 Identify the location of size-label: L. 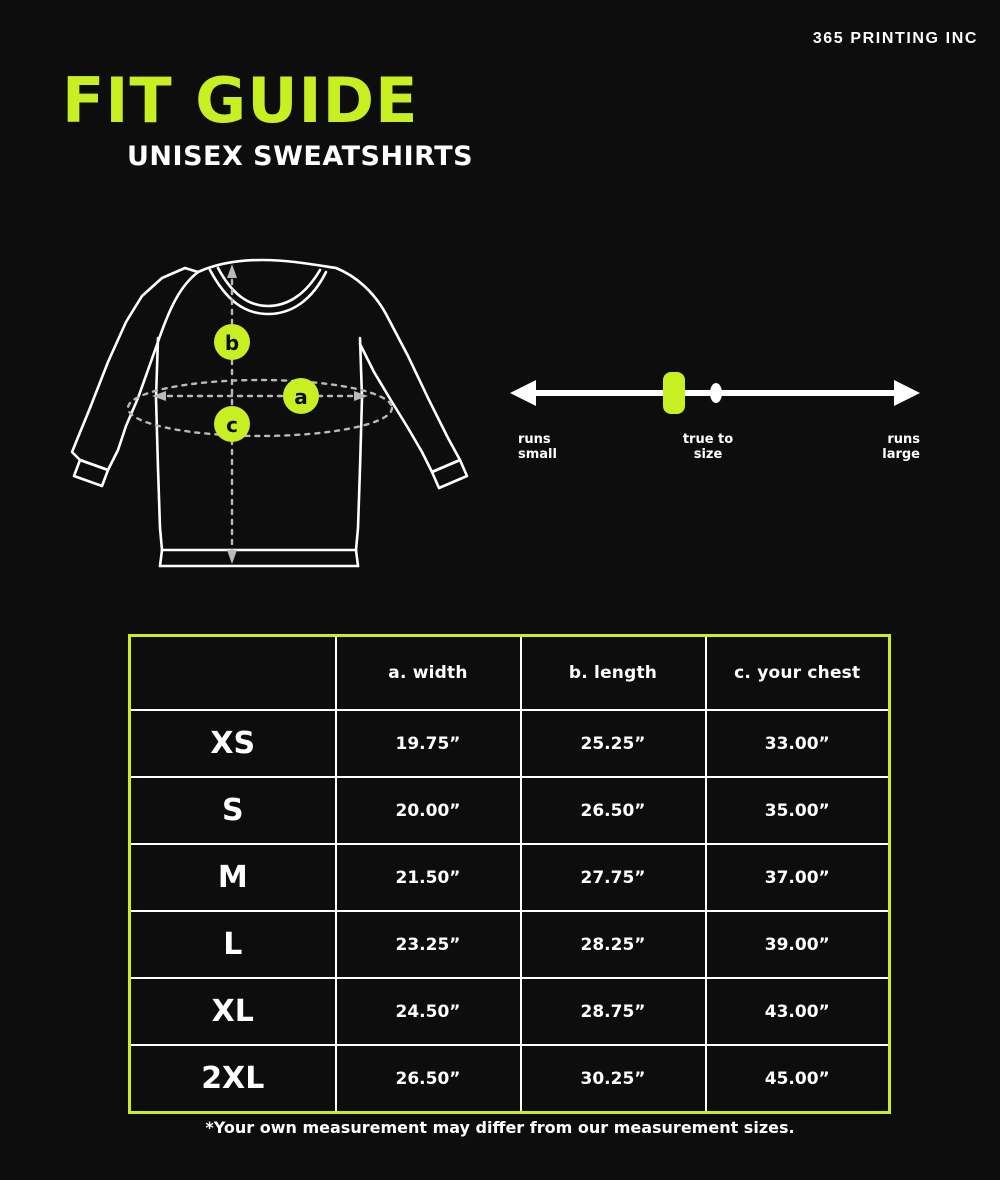
(233, 944).